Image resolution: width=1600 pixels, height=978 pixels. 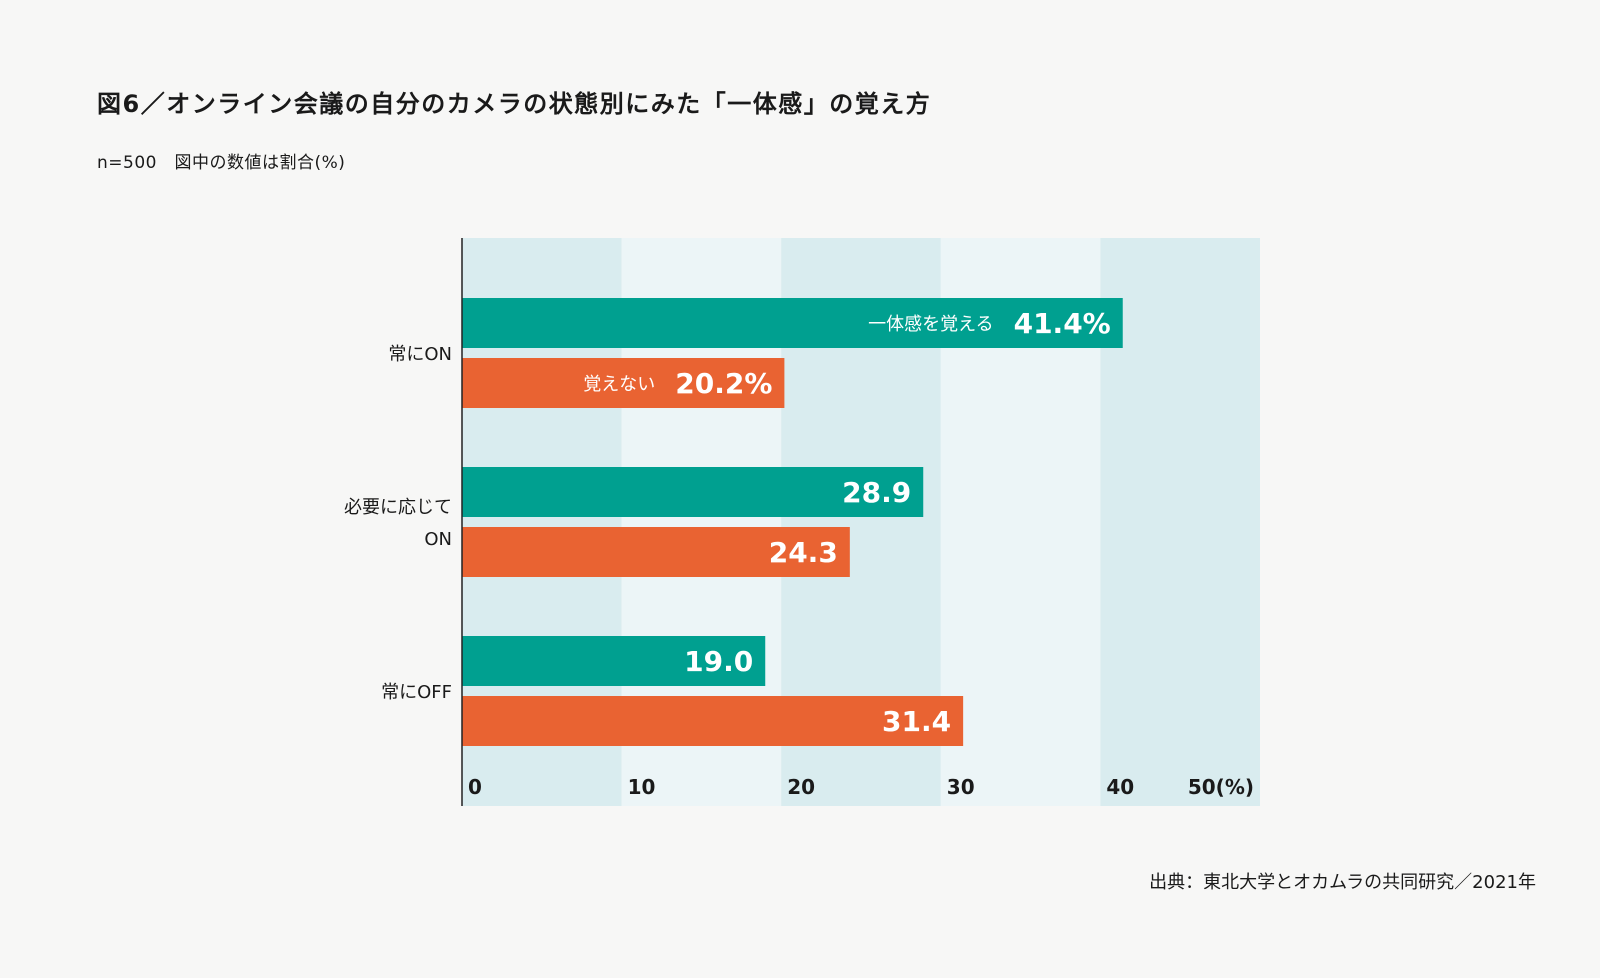 What do you see at coordinates (803, 552) in the screenshot?
I see `data-label: 24.3` at bounding box center [803, 552].